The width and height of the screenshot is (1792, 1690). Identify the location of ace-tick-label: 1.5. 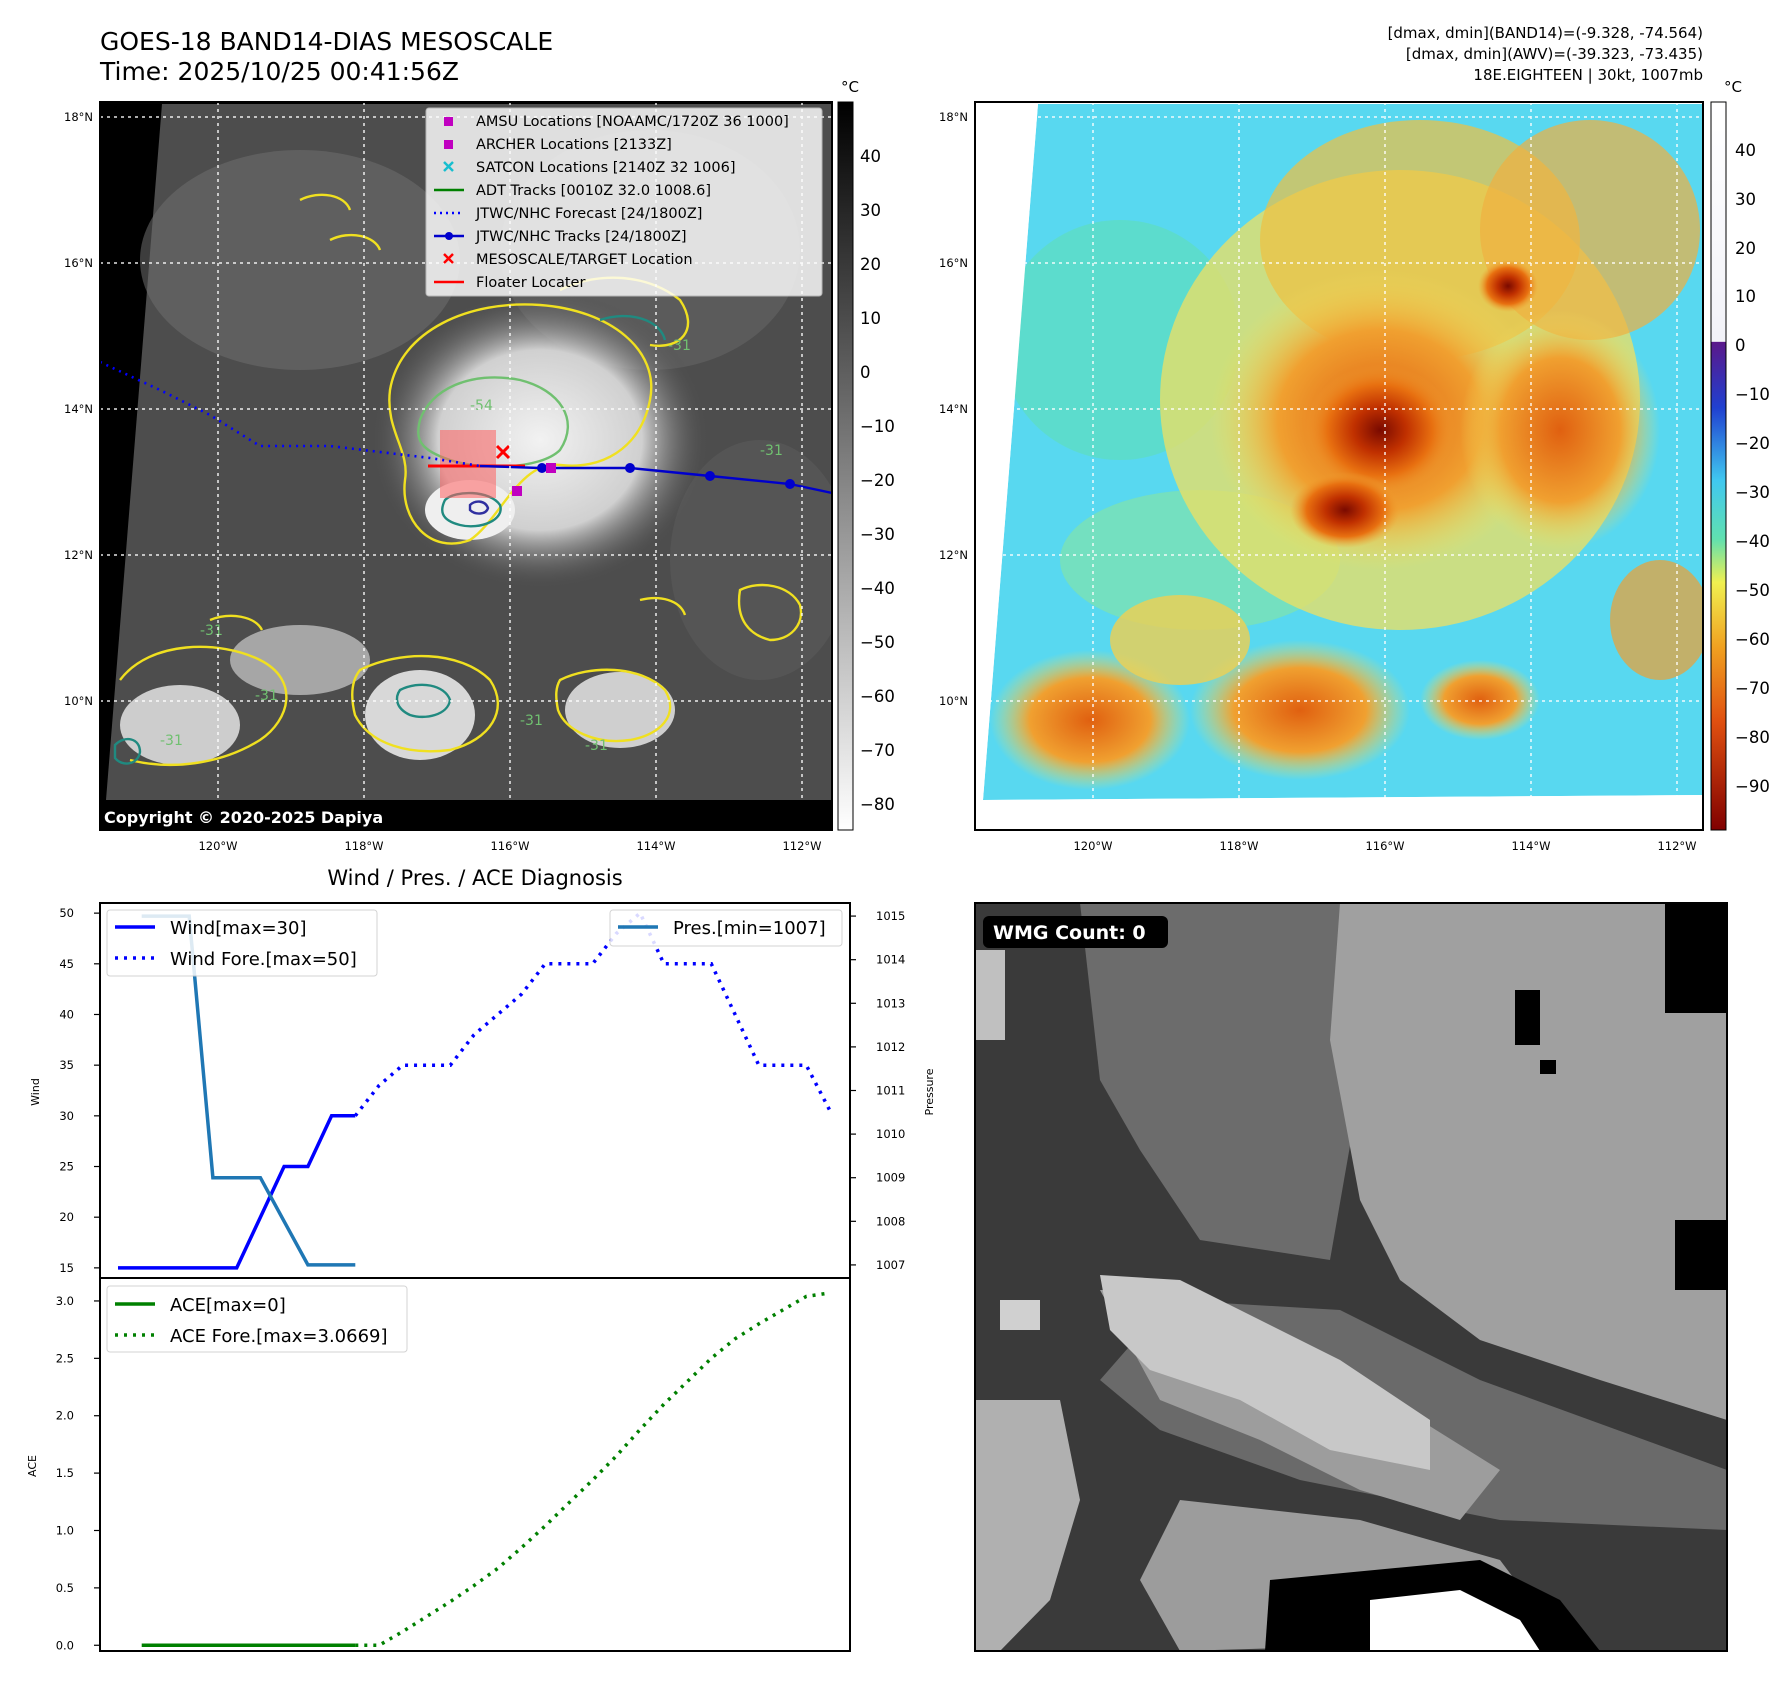
(65, 1473).